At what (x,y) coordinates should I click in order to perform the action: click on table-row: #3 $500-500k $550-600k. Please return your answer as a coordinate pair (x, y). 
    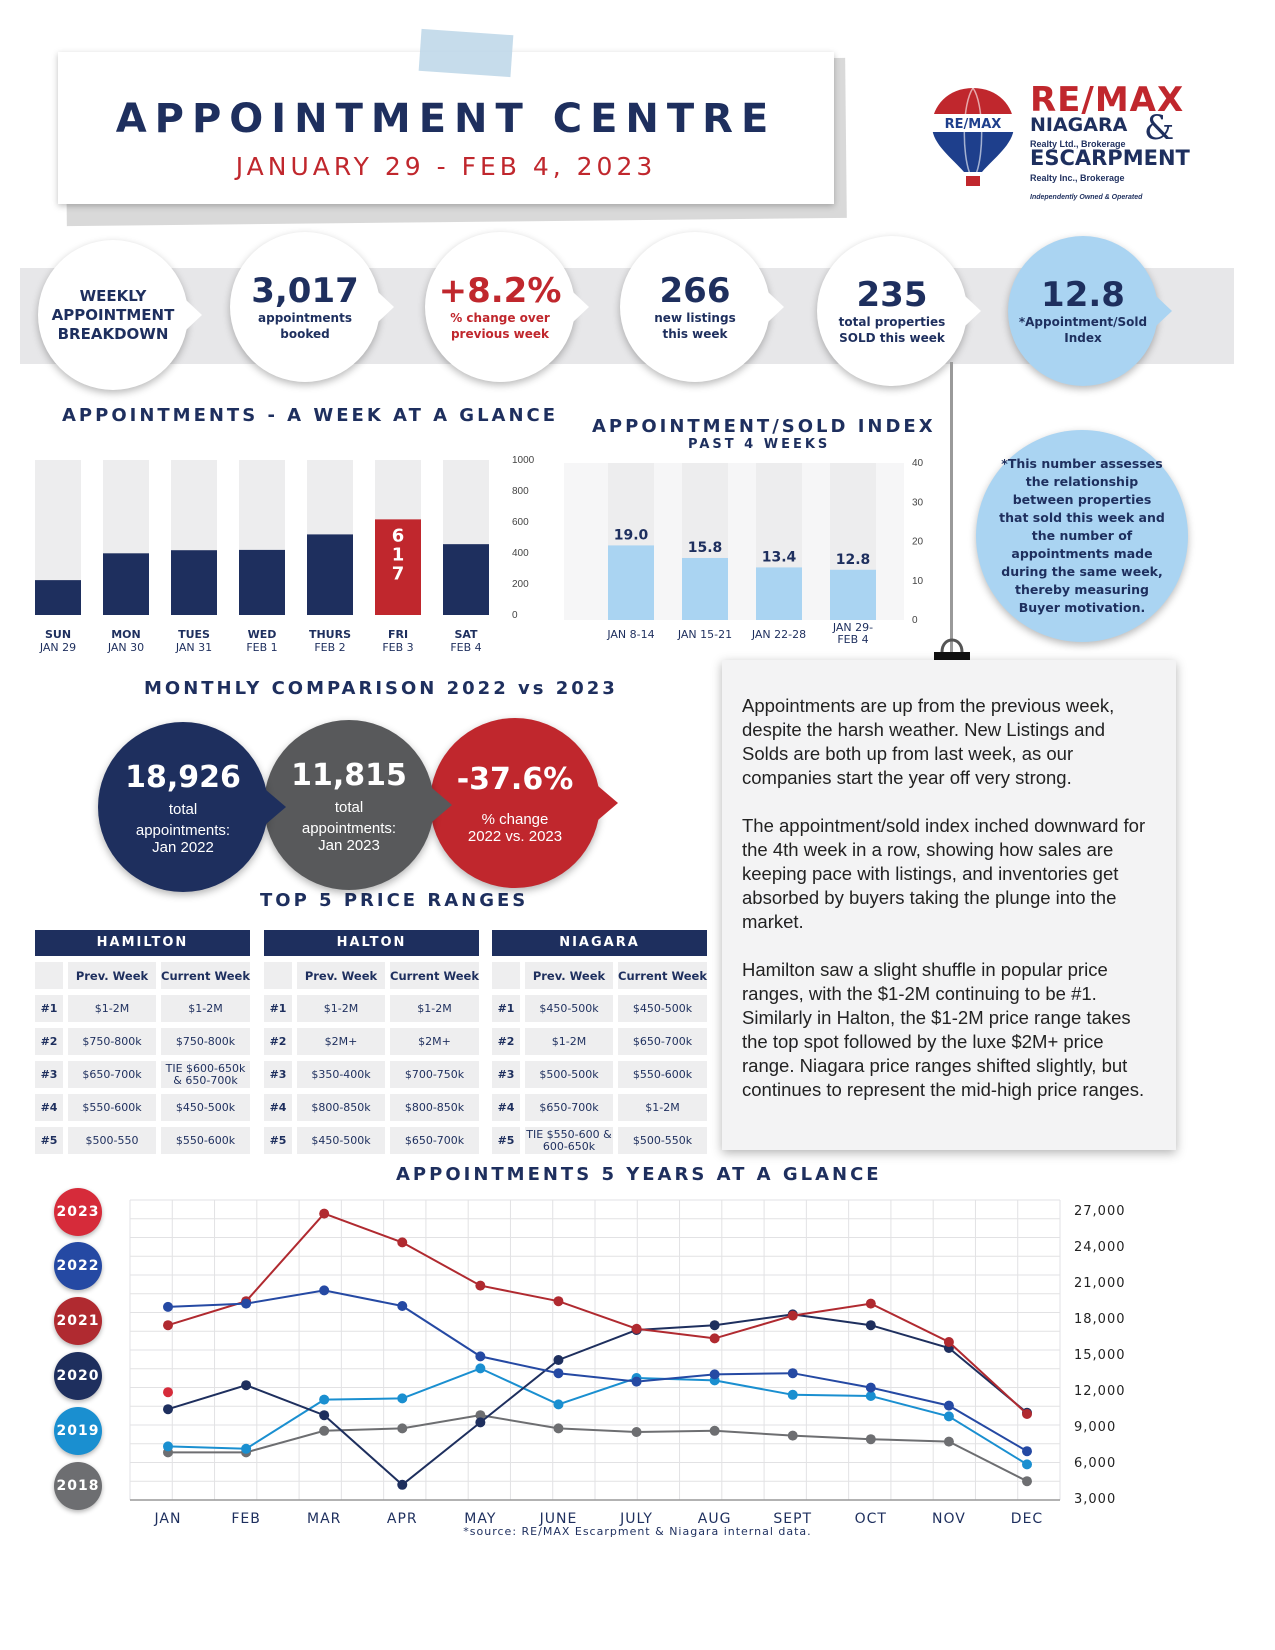
    Looking at the image, I should click on (599, 1074).